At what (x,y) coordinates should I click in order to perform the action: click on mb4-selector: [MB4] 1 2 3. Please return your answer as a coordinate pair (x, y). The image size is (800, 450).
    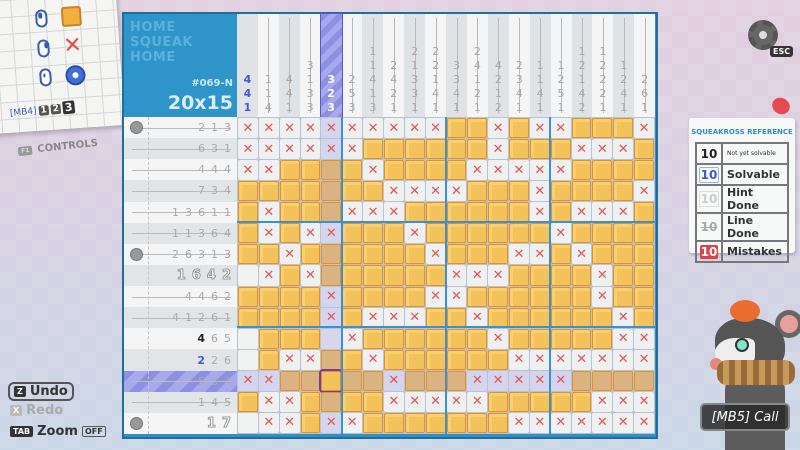
    Looking at the image, I should click on (42, 110).